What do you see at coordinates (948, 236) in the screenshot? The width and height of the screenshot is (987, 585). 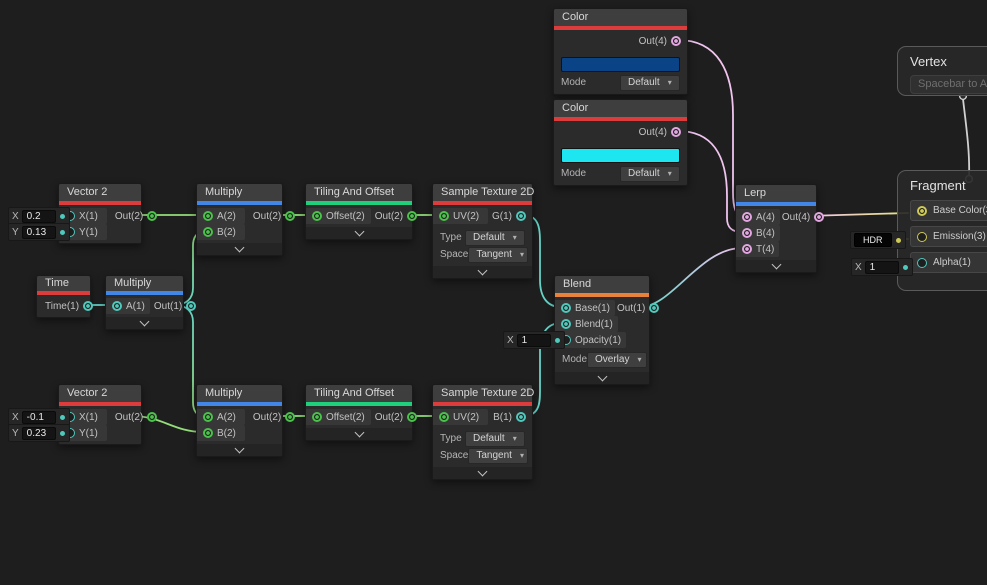 I see `block-emission: Emission(3)` at bounding box center [948, 236].